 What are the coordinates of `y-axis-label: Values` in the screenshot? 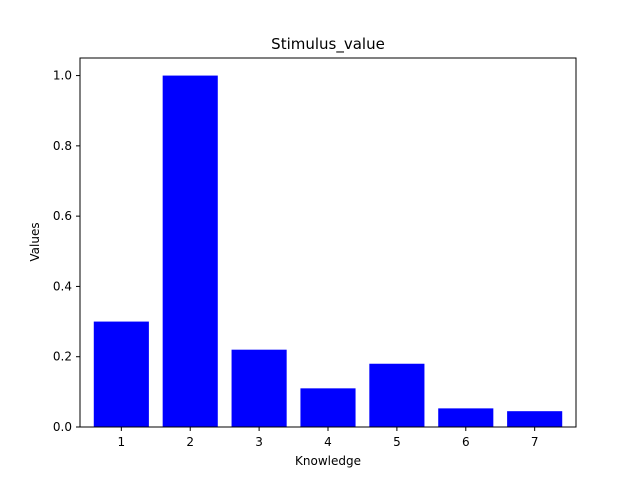 It's located at (35, 241).